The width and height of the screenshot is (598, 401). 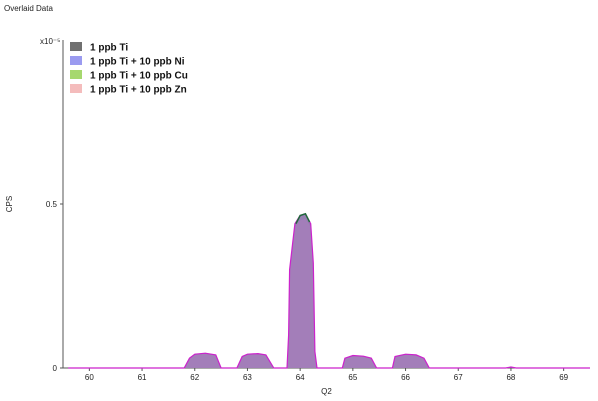 What do you see at coordinates (142, 377) in the screenshot?
I see `x-tick-label: 61` at bounding box center [142, 377].